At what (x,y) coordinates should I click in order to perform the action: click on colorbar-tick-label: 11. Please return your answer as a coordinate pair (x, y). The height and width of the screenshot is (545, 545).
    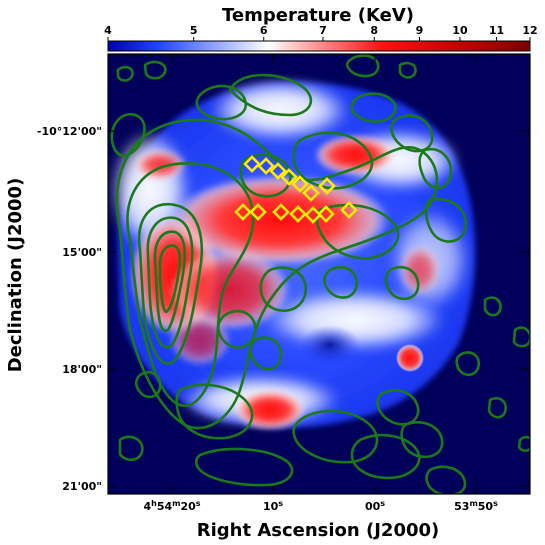
    Looking at the image, I should click on (496, 30).